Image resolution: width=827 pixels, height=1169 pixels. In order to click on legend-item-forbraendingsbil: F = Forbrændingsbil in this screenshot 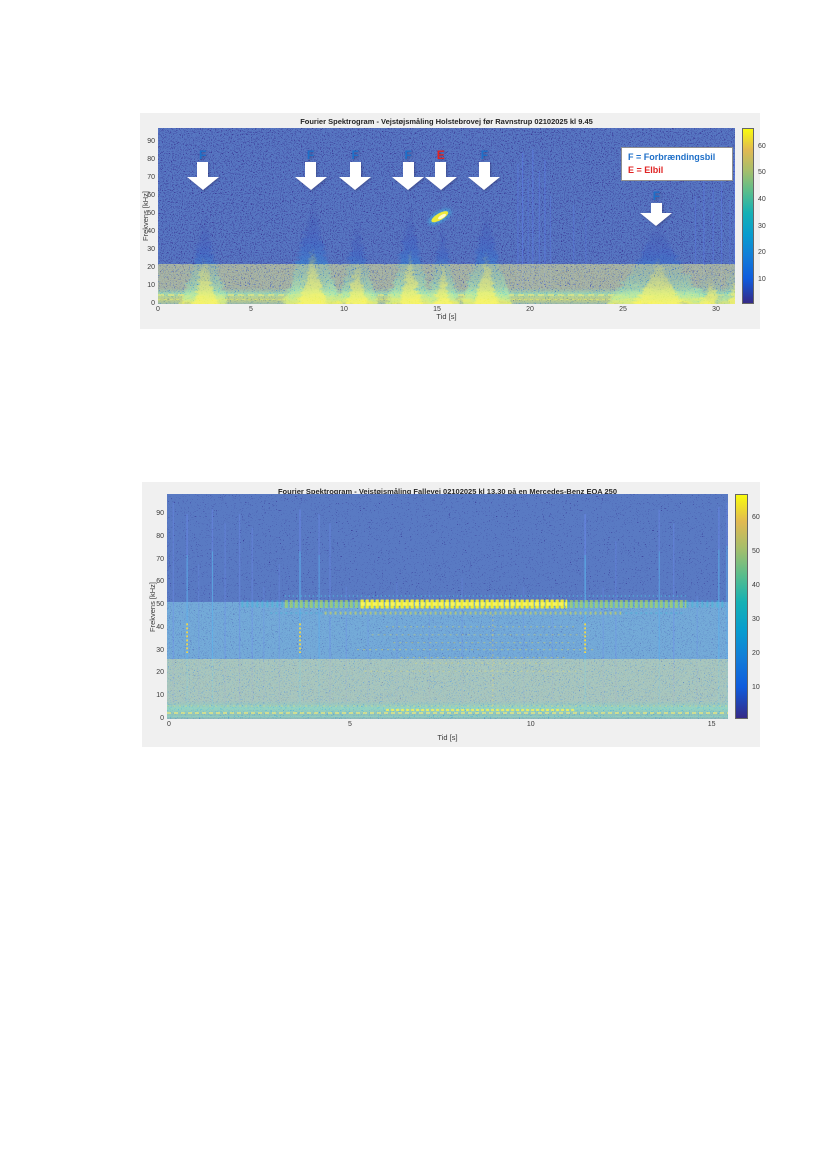, I will do `click(672, 157)`.